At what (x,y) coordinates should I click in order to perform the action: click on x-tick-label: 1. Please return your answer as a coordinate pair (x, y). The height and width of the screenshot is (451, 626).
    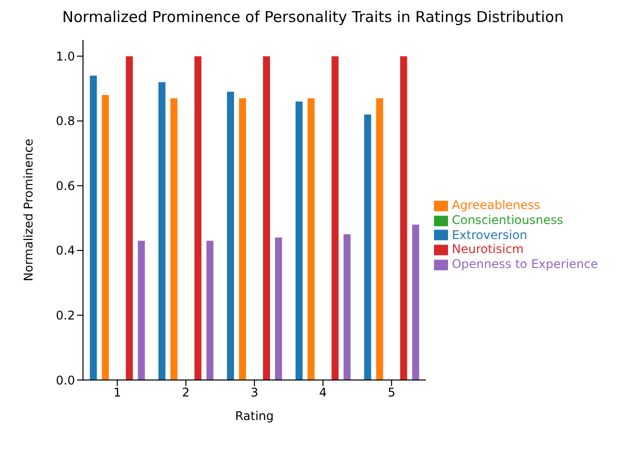
    Looking at the image, I should click on (117, 393).